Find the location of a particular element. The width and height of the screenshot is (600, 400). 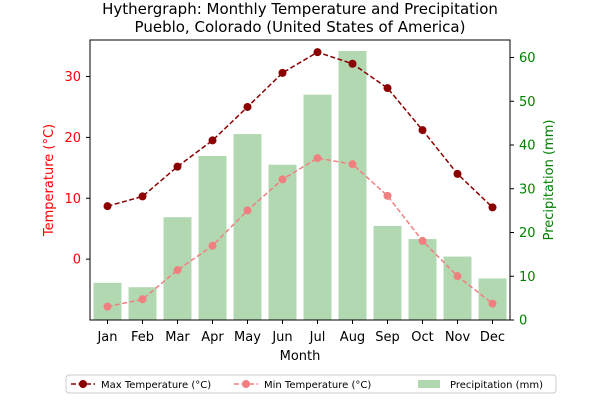

y-left-tick-label: 20 is located at coordinates (72, 138).